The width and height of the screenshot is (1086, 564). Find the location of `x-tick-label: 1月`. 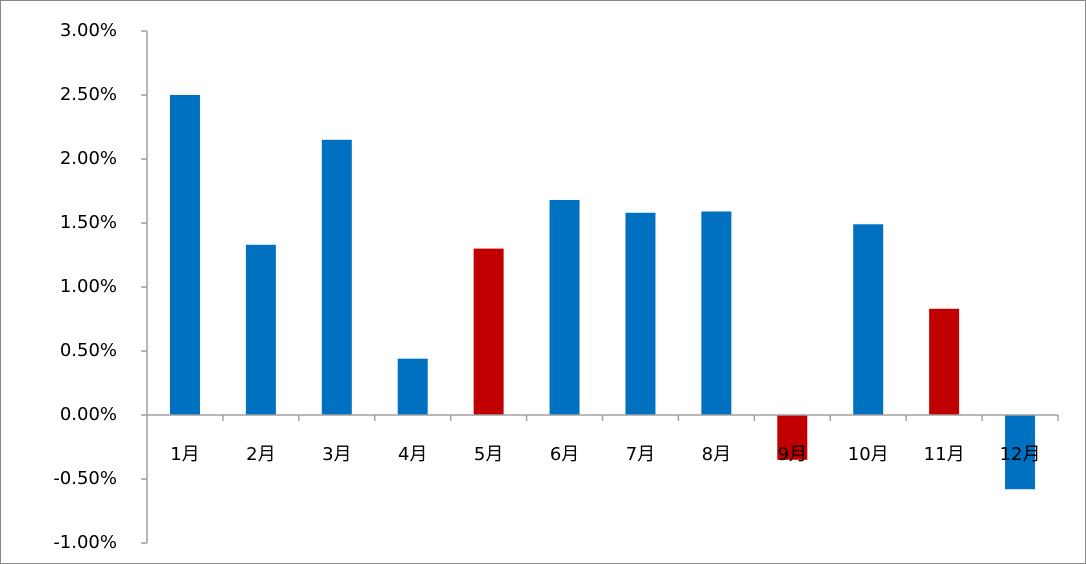

x-tick-label: 1月 is located at coordinates (184, 454).